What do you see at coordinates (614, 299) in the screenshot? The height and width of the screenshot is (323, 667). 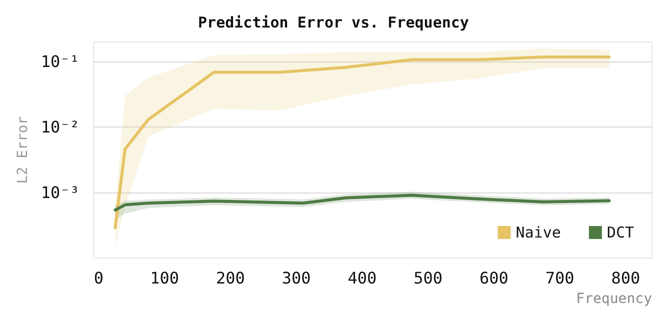 I see `x-axis-title: Frequency` at bounding box center [614, 299].